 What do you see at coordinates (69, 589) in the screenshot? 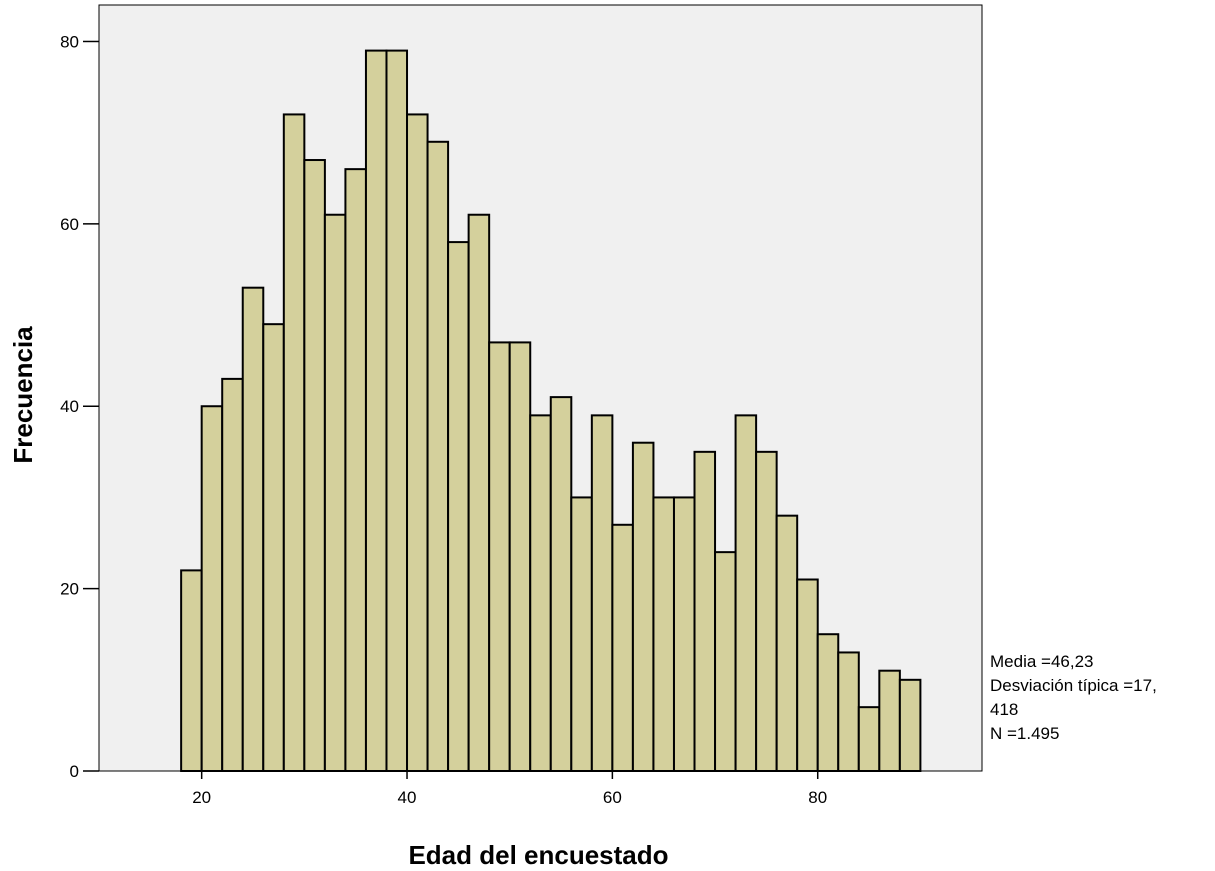
I see `y-tick-label: 20` at bounding box center [69, 589].